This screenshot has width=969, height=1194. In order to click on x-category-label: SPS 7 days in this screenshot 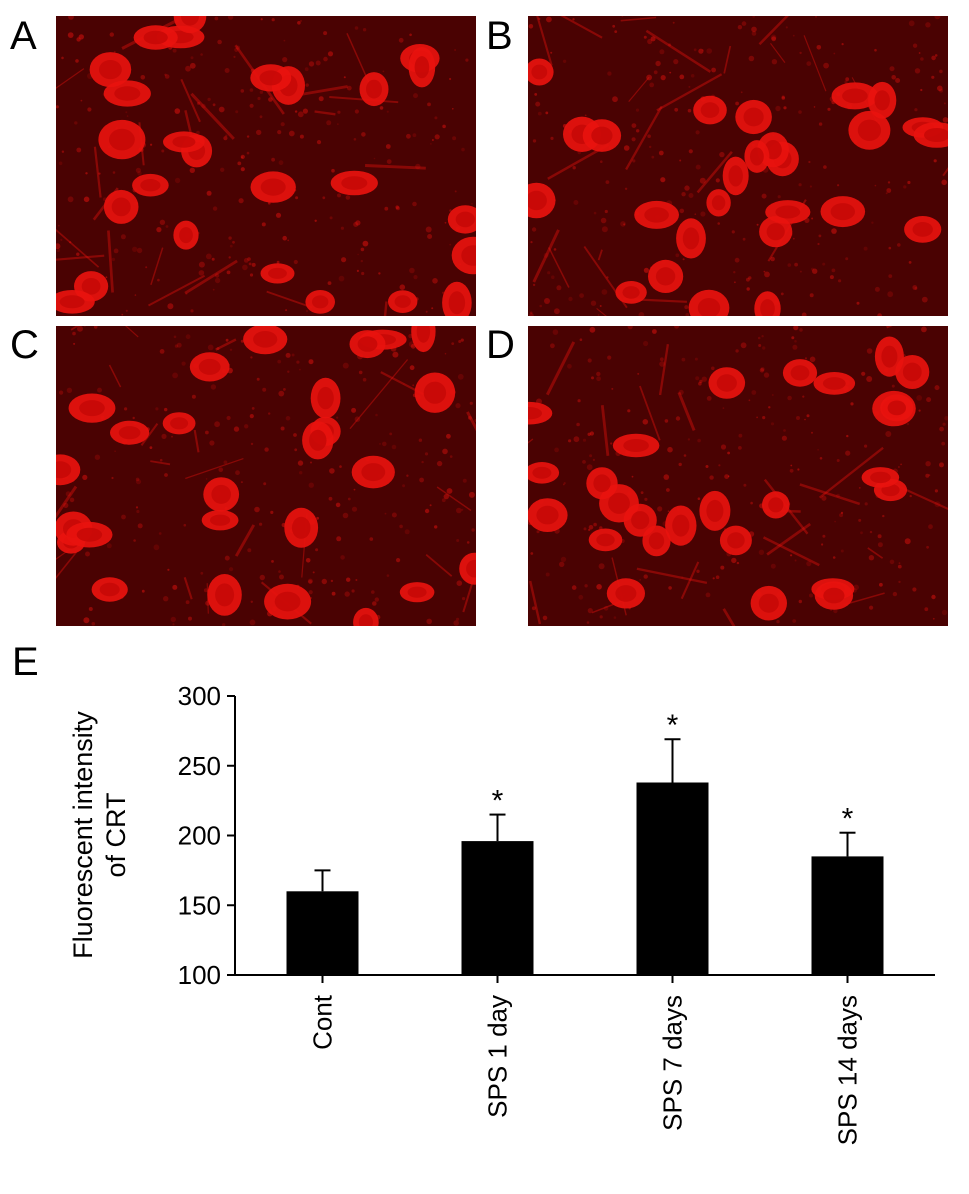, I will do `click(673, 1063)`.